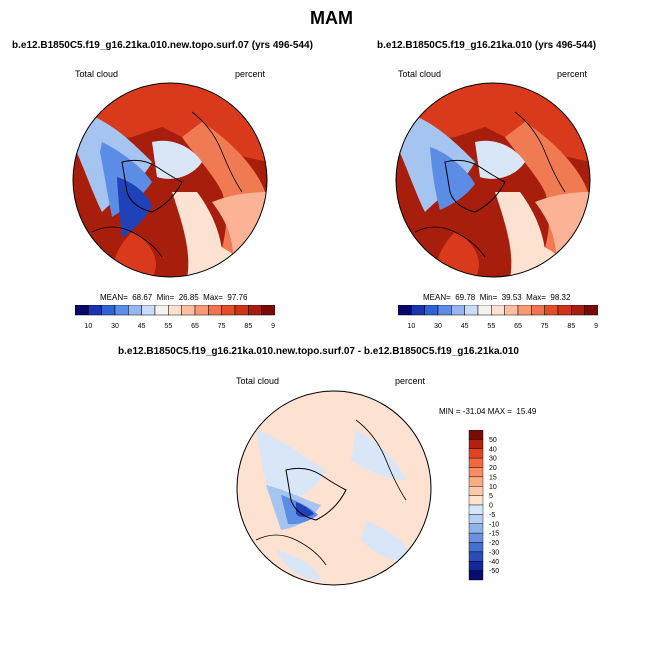 Image resolution: width=663 pixels, height=662 pixels. I want to click on panel-b-variable-label: Total cloud, so click(420, 74).